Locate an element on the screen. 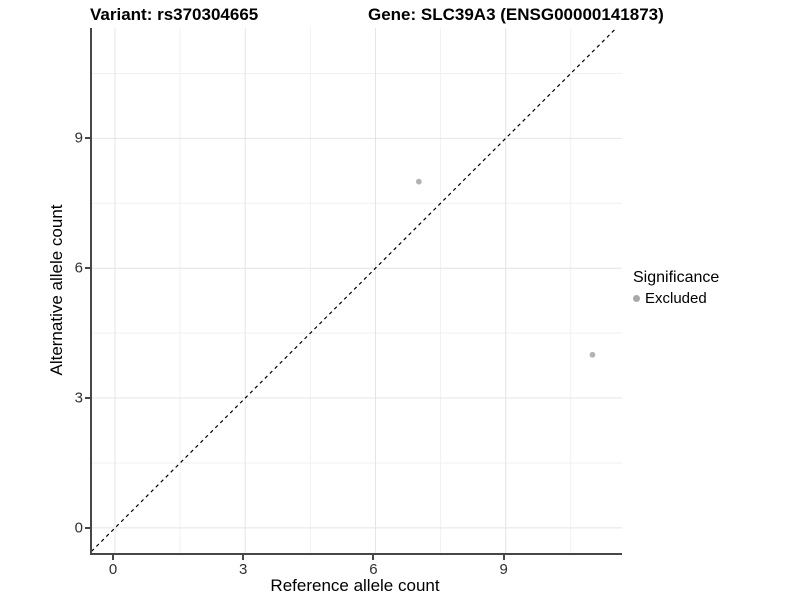  y-tick-label: 6 is located at coordinates (78, 268).